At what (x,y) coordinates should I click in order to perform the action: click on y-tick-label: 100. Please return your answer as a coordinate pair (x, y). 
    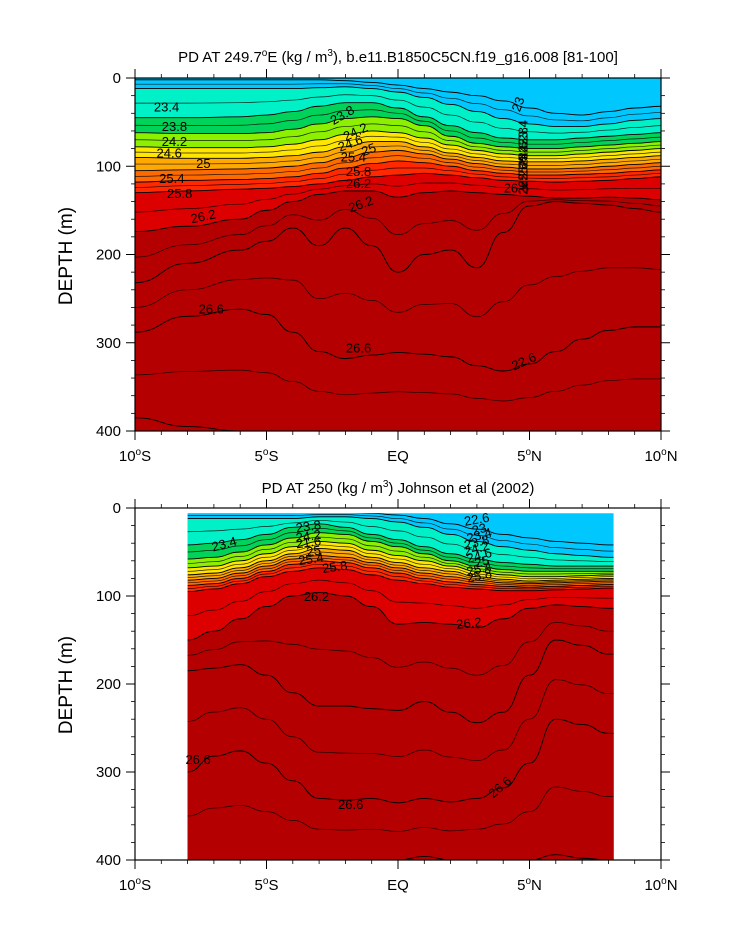
    Looking at the image, I should click on (108, 596).